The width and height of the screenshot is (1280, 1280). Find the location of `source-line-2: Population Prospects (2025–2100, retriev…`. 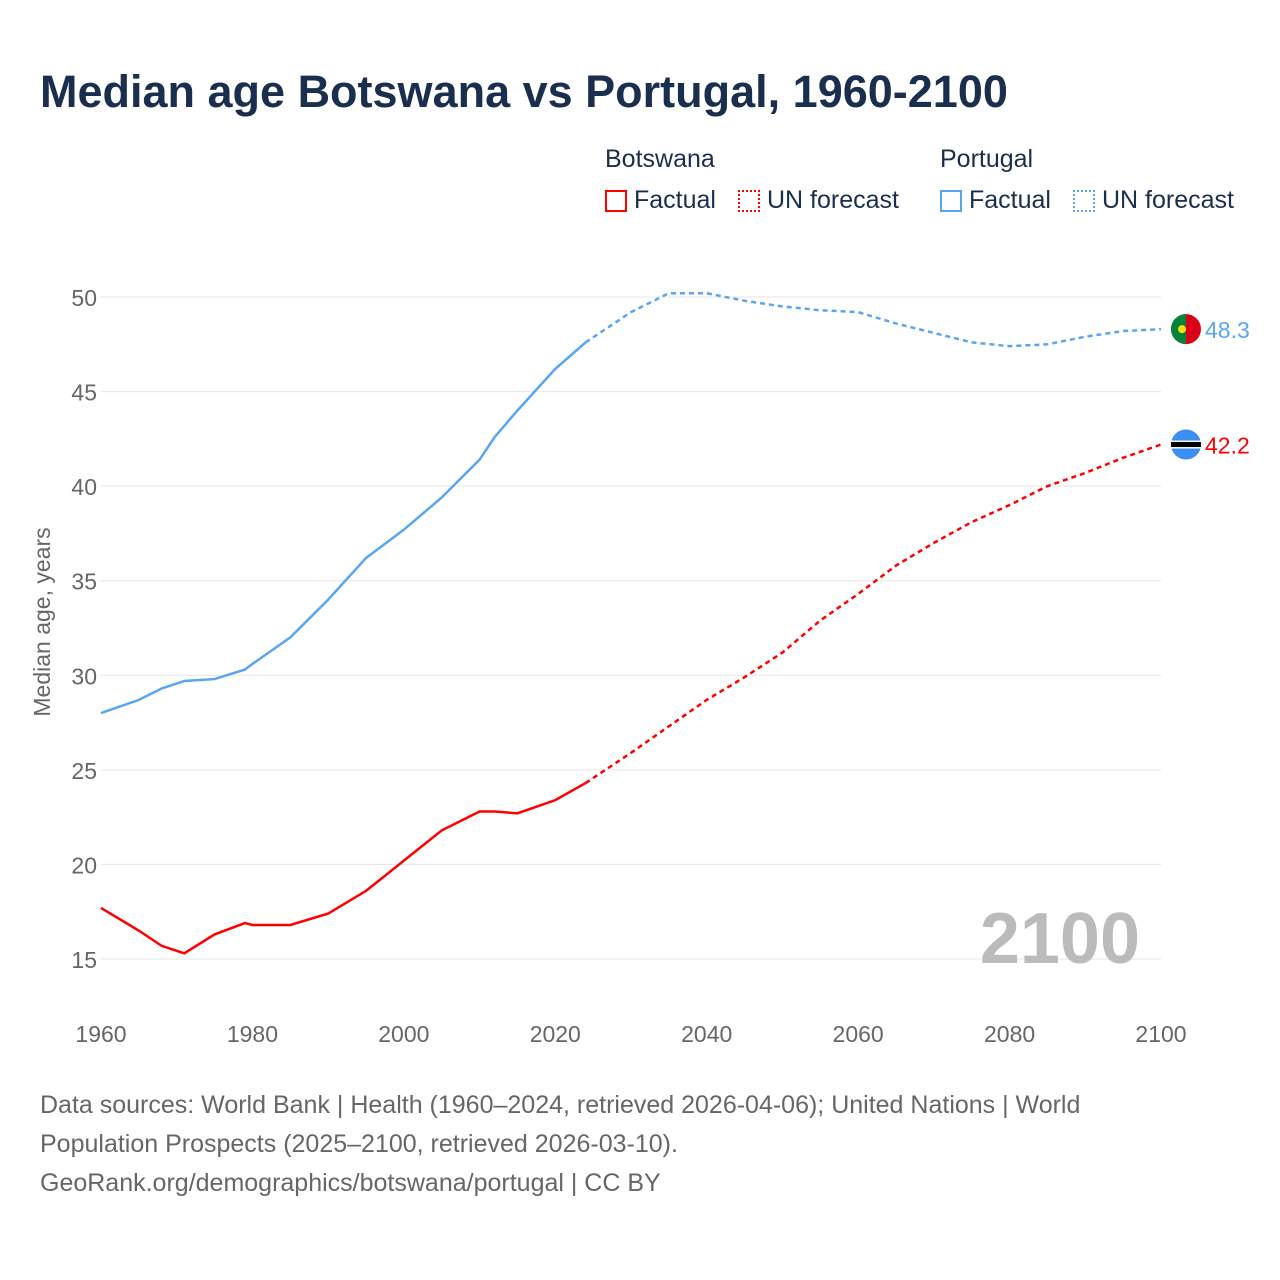

source-line-2: Population Prospects (2025–2100, retriev… is located at coordinates (359, 1144).